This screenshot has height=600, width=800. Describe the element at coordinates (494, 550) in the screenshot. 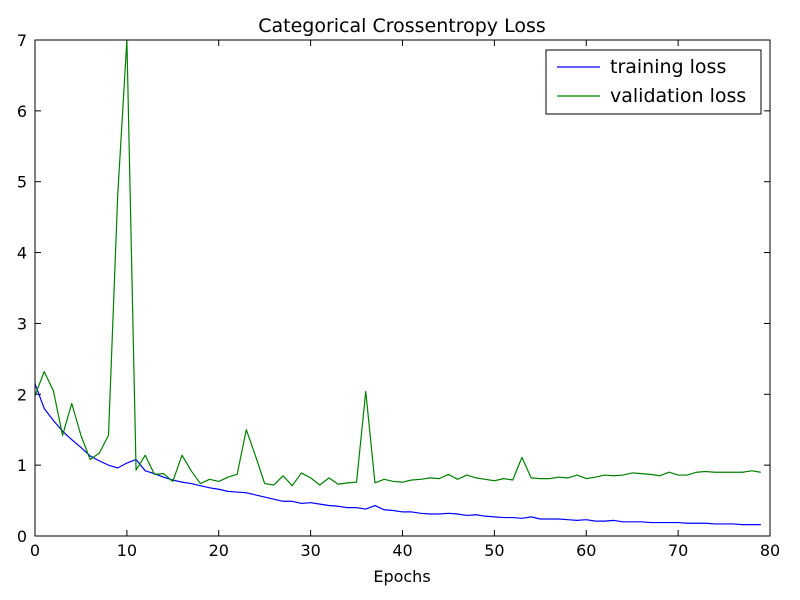

I see `x-tick-label: 50` at that location.